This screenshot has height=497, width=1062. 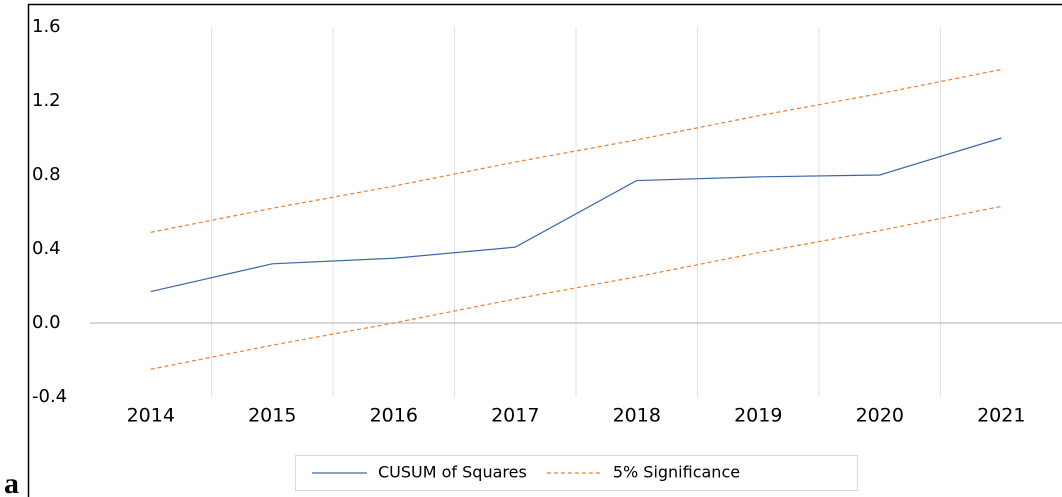 What do you see at coordinates (46, 174) in the screenshot?
I see `y-tick-label: 0.8` at bounding box center [46, 174].